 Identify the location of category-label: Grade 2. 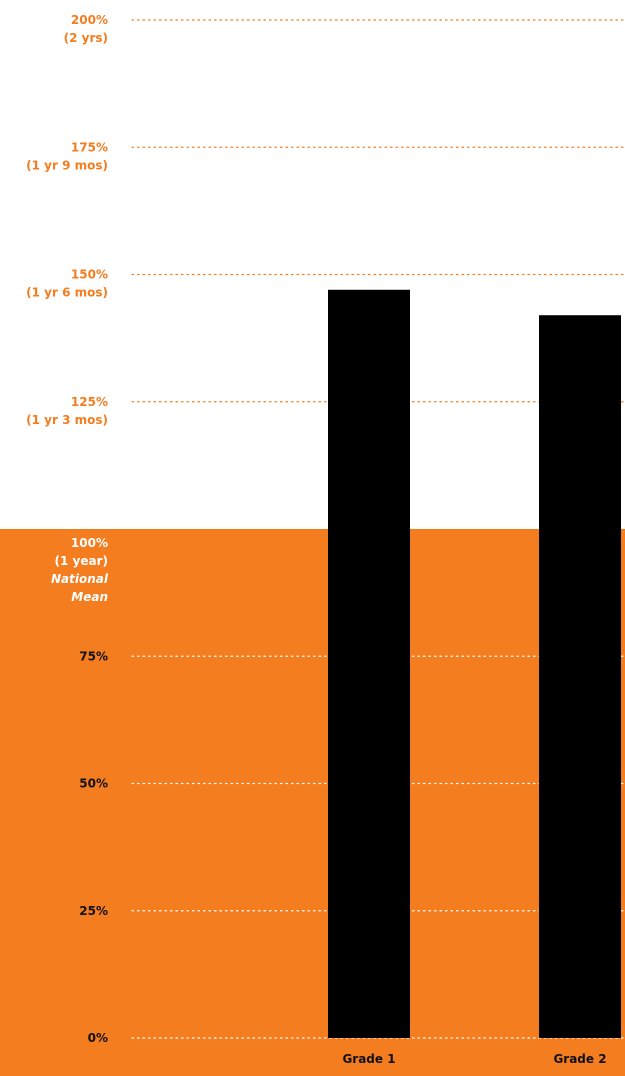
(579, 1059).